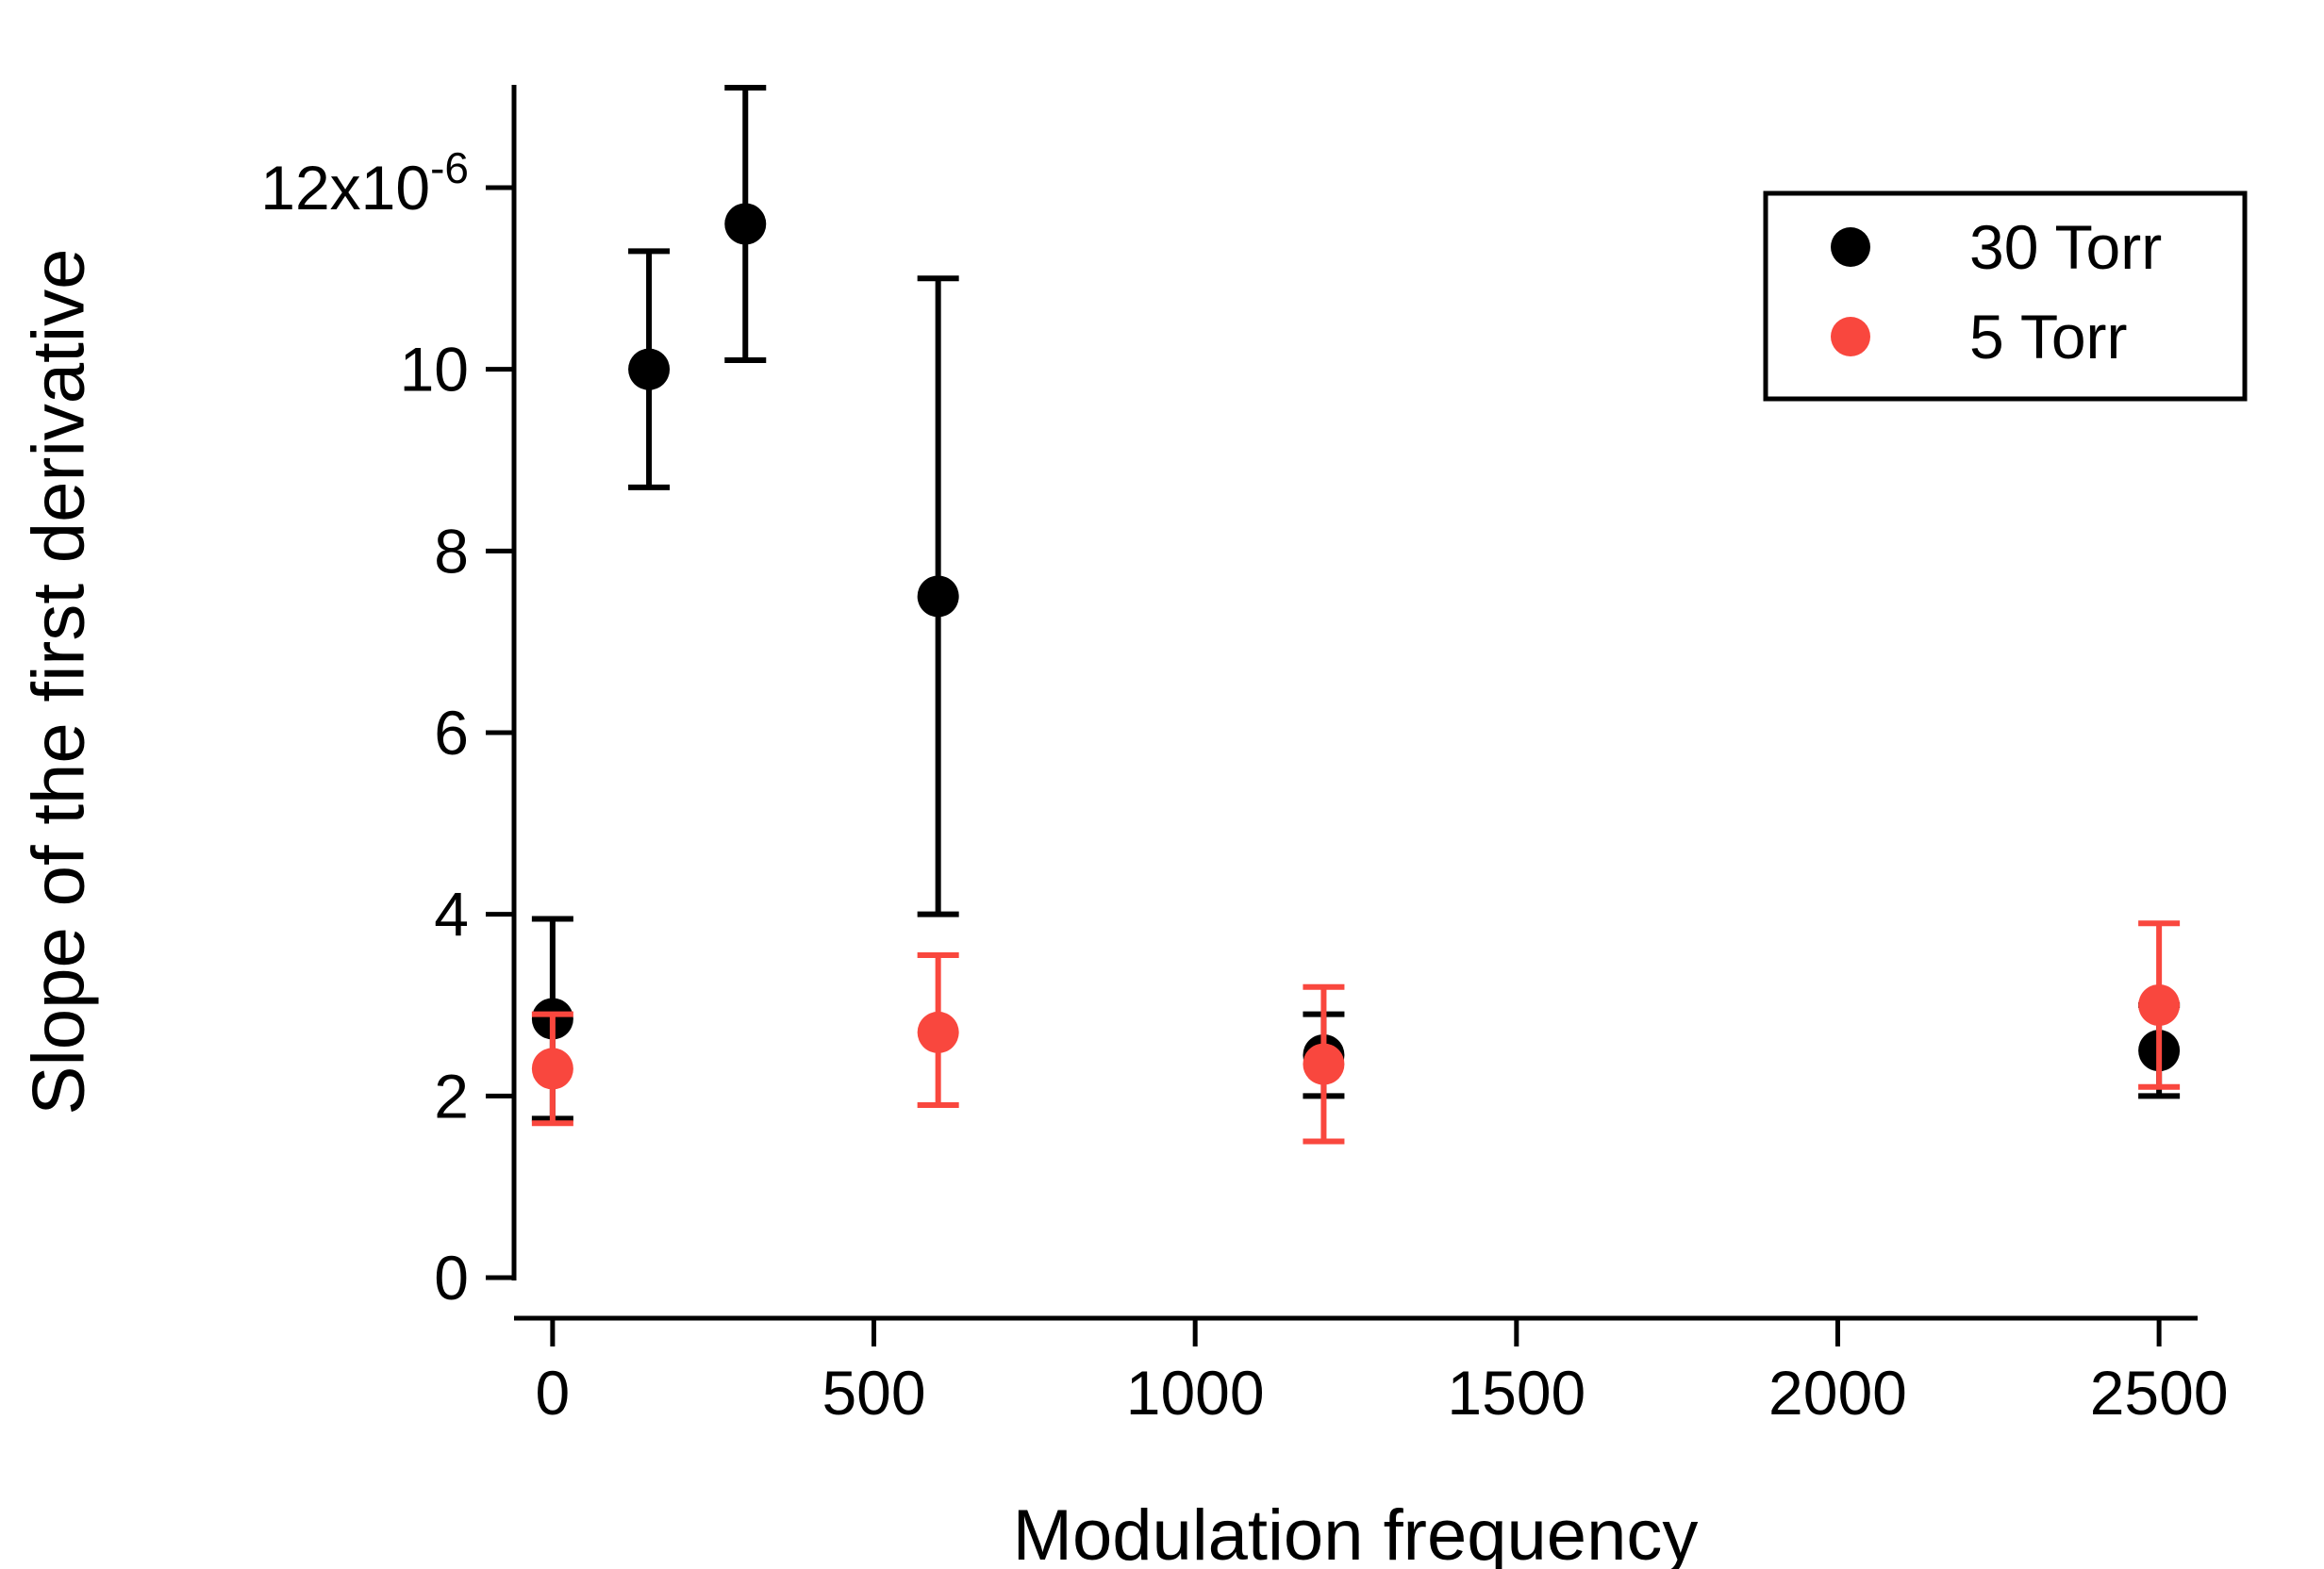 The height and width of the screenshot is (1569, 2324). Describe the element at coordinates (435, 370) in the screenshot. I see `y-tick-label: 10` at that location.